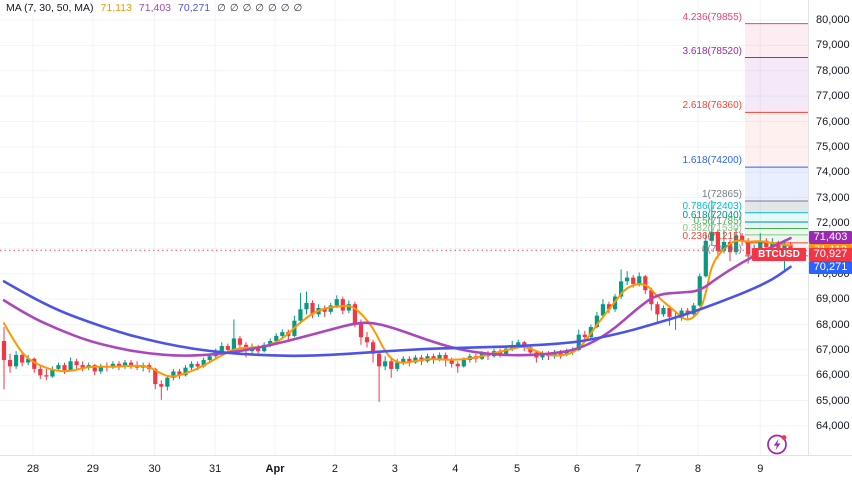 The image size is (852, 485). I want to click on x-axis-label: 28, so click(33, 469).